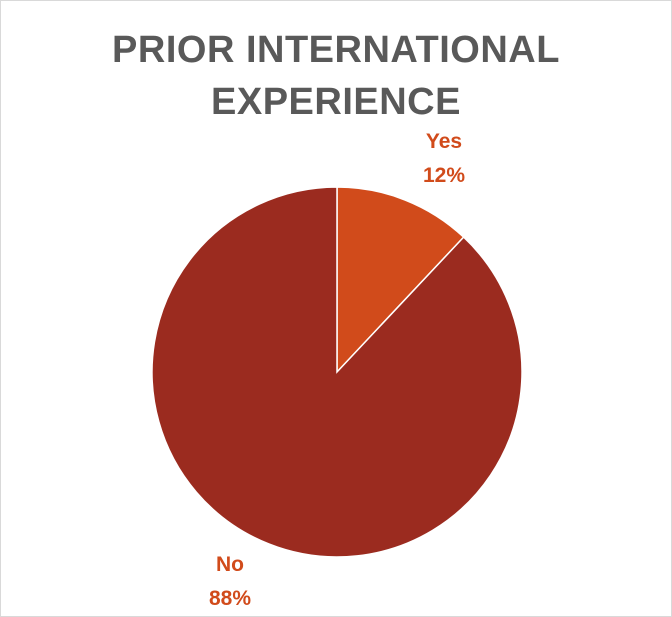 This screenshot has height=617, width=672. Describe the element at coordinates (230, 564) in the screenshot. I see `data-label-no-category: No` at that location.